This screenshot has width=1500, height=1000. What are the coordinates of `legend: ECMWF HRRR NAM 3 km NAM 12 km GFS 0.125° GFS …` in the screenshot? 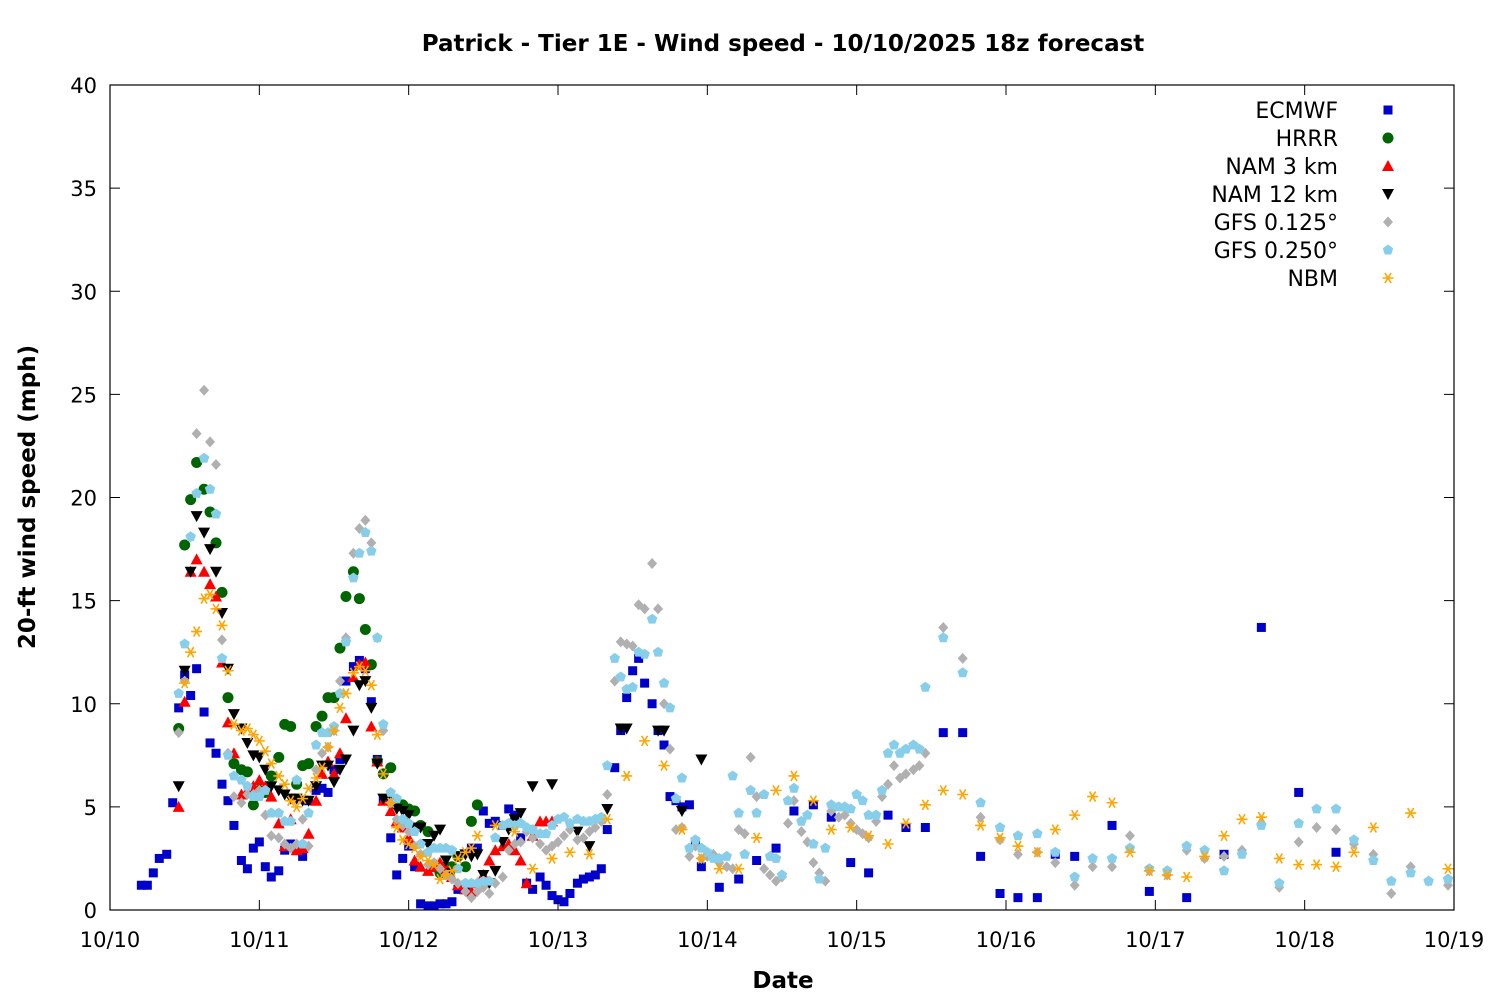 It's located at (1302, 195).